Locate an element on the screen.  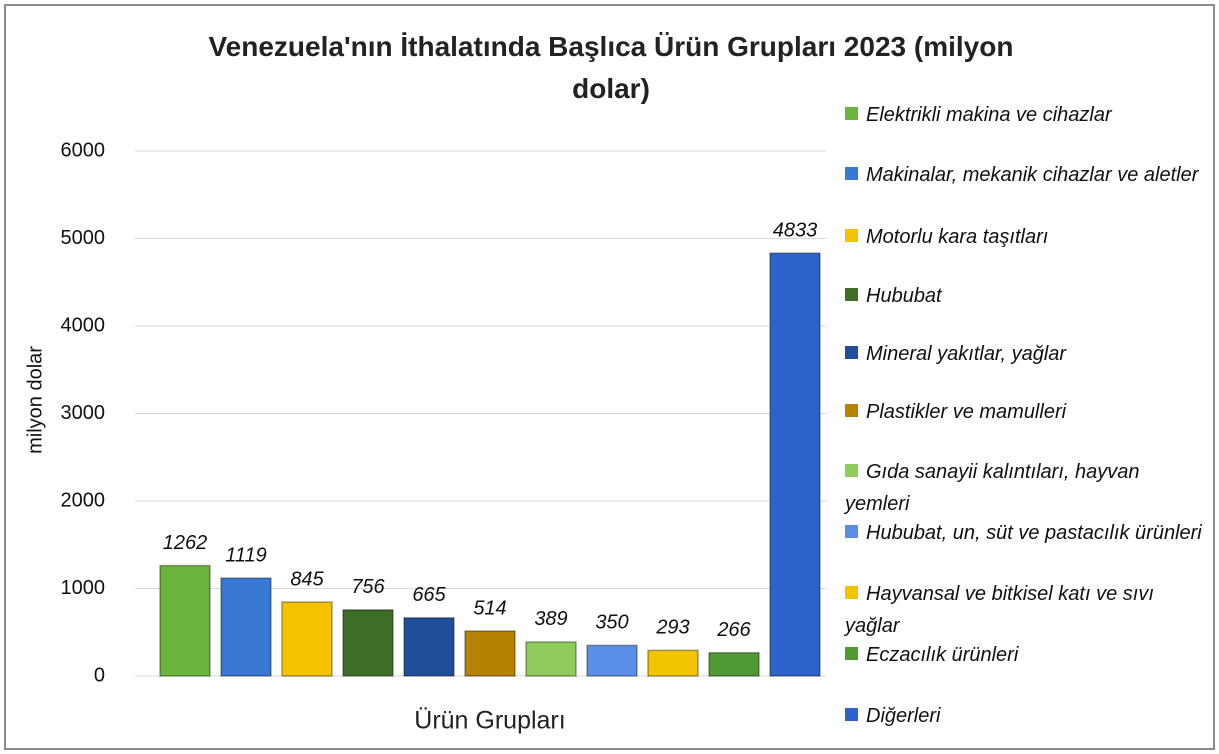
legend-item: Motorlu kara taşıtları is located at coordinates (1025, 237).